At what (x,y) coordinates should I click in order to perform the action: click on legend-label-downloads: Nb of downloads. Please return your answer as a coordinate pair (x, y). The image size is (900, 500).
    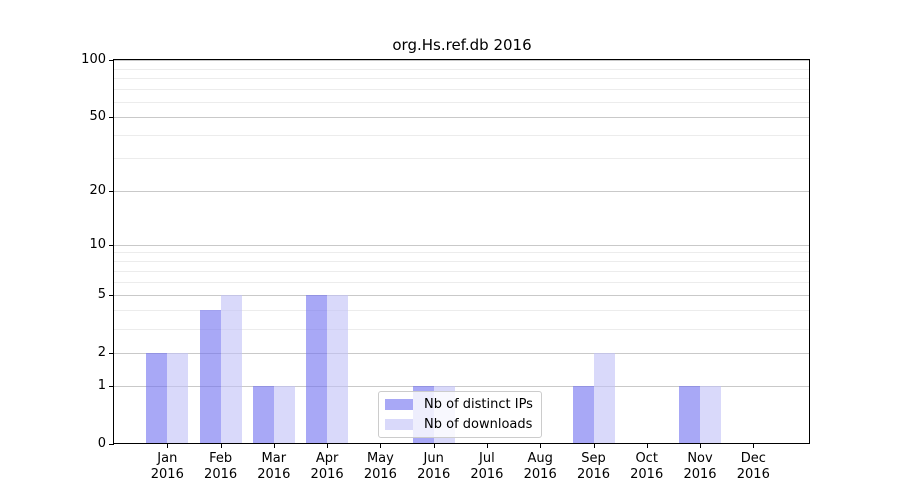
    Looking at the image, I should click on (478, 424).